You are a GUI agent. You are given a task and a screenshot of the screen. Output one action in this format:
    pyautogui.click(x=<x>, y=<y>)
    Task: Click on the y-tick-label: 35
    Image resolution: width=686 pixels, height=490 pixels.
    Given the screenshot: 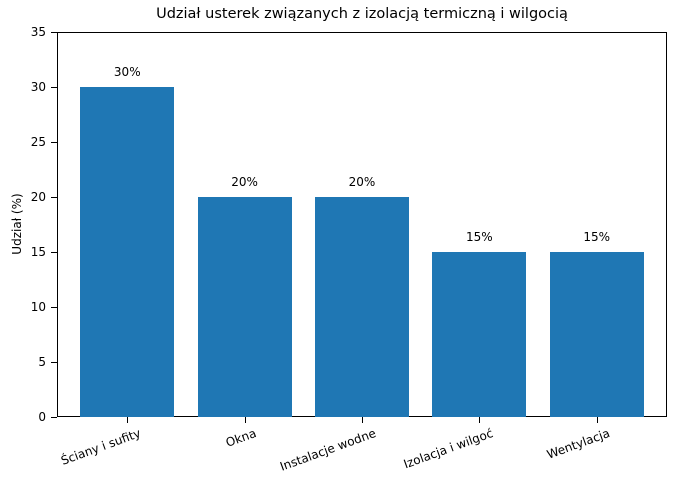 What is the action you would take?
    pyautogui.click(x=38, y=32)
    